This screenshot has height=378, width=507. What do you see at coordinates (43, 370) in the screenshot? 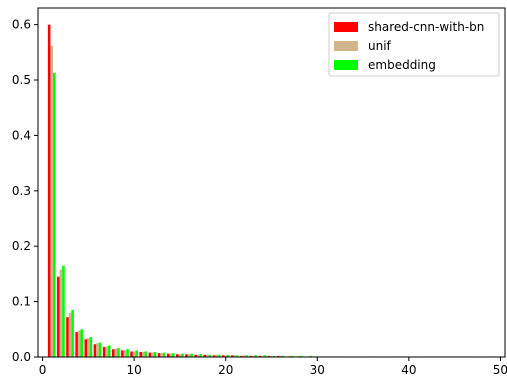
I see `x-tick-label-0: 0` at bounding box center [43, 370].